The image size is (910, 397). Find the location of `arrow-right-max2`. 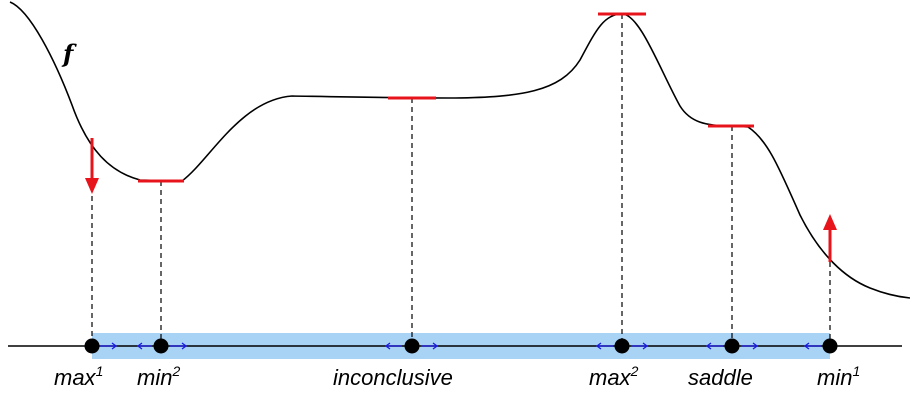

arrow-right-max2 is located at coordinates (640, 346).